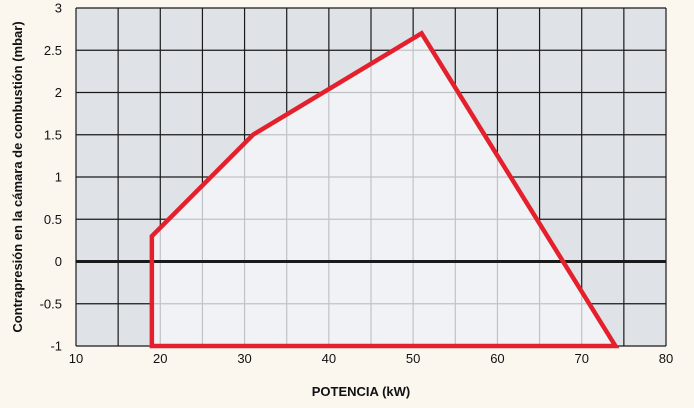 The height and width of the screenshot is (408, 694). What do you see at coordinates (58, 261) in the screenshot?
I see `y-tick-label: 0` at bounding box center [58, 261].